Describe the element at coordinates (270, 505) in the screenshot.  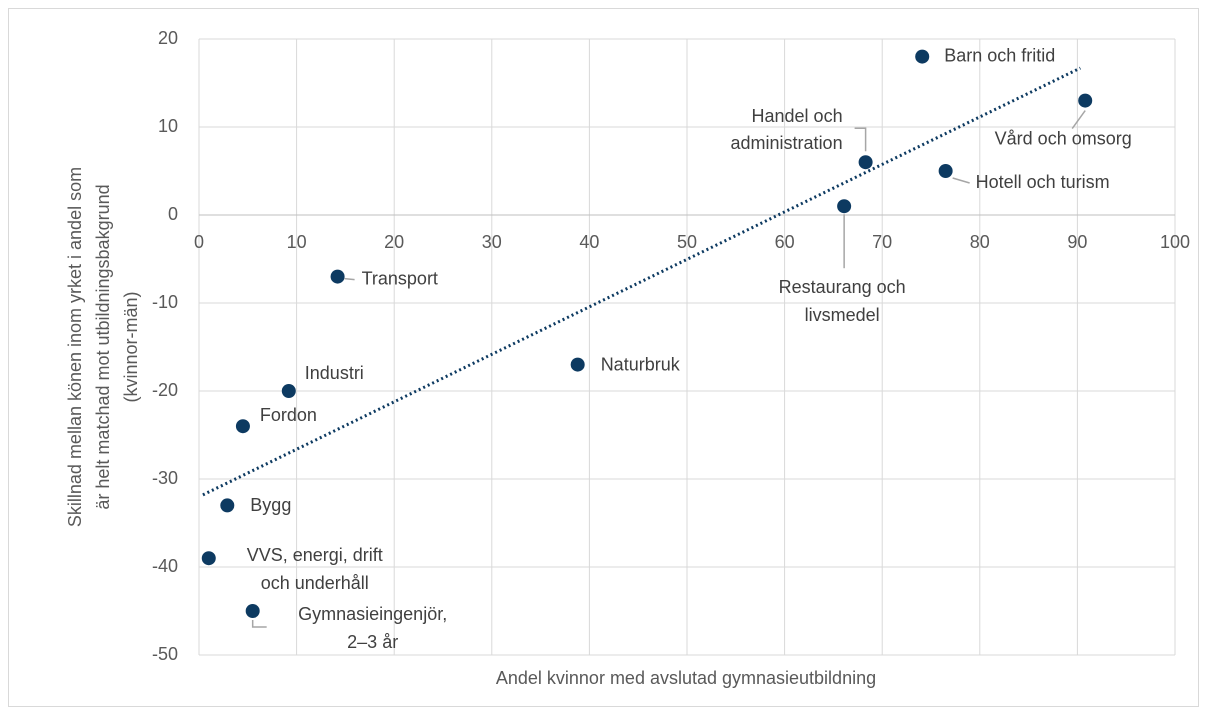
I see `point-label: Bygg` at that location.